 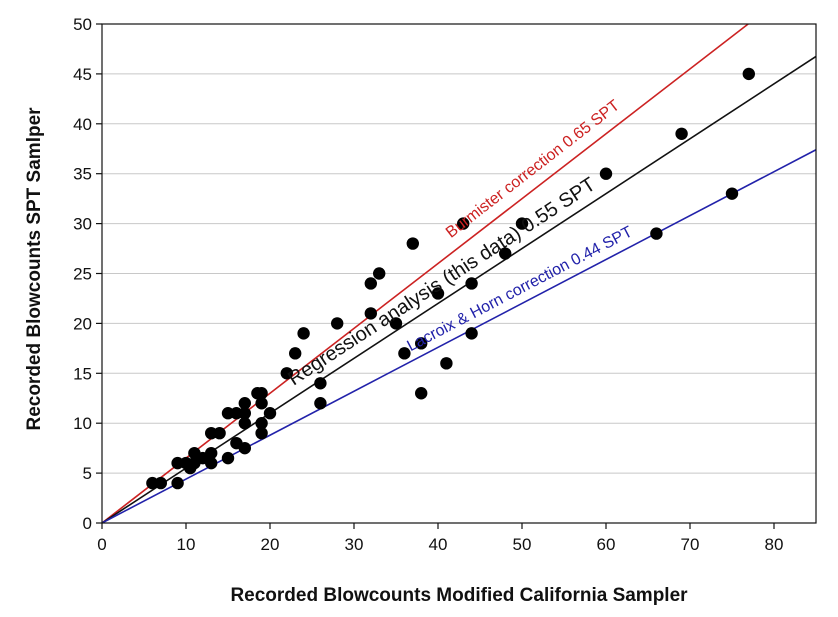 I want to click on x-tick-label: 0, so click(x=101, y=544).